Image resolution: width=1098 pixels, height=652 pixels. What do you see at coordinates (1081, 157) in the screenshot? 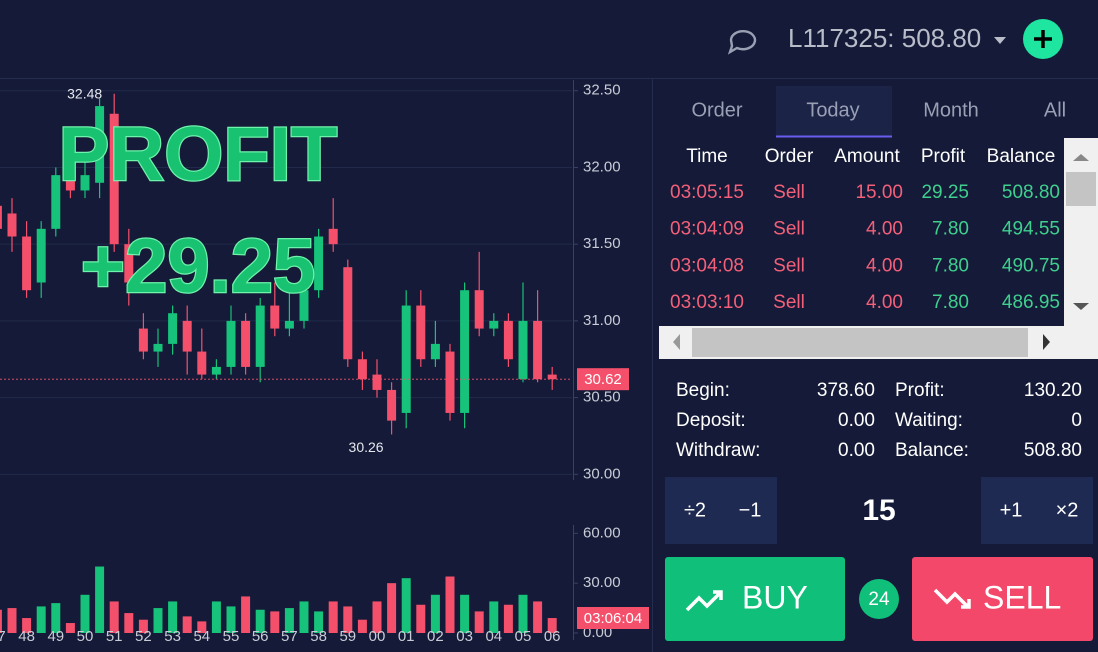
I see `scroll-up` at bounding box center [1081, 157].